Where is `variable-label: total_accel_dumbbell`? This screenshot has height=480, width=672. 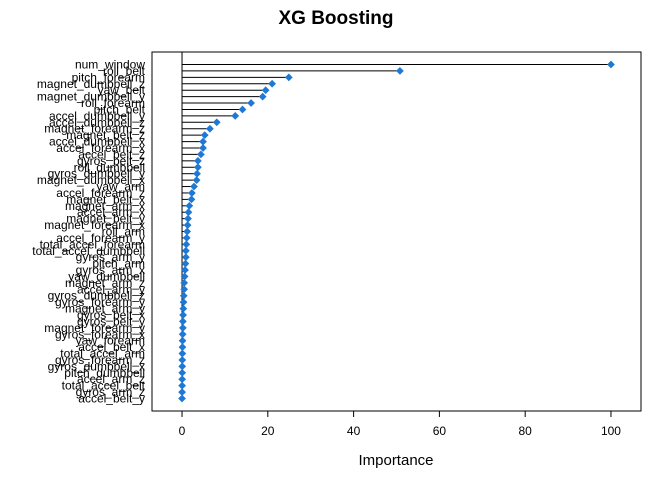
variable-label: total_accel_dumbbell is located at coordinates (88, 251).